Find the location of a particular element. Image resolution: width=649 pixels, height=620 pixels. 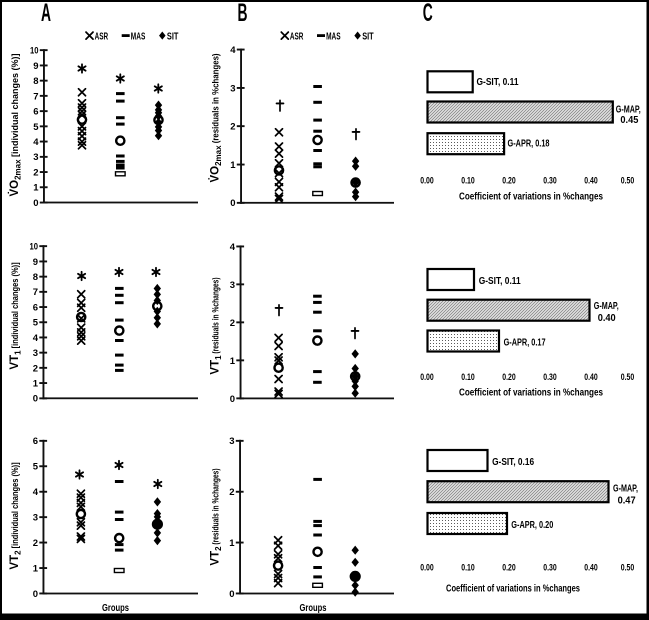

svg-text: G-APR, 0.18 is located at coordinates (529, 144).